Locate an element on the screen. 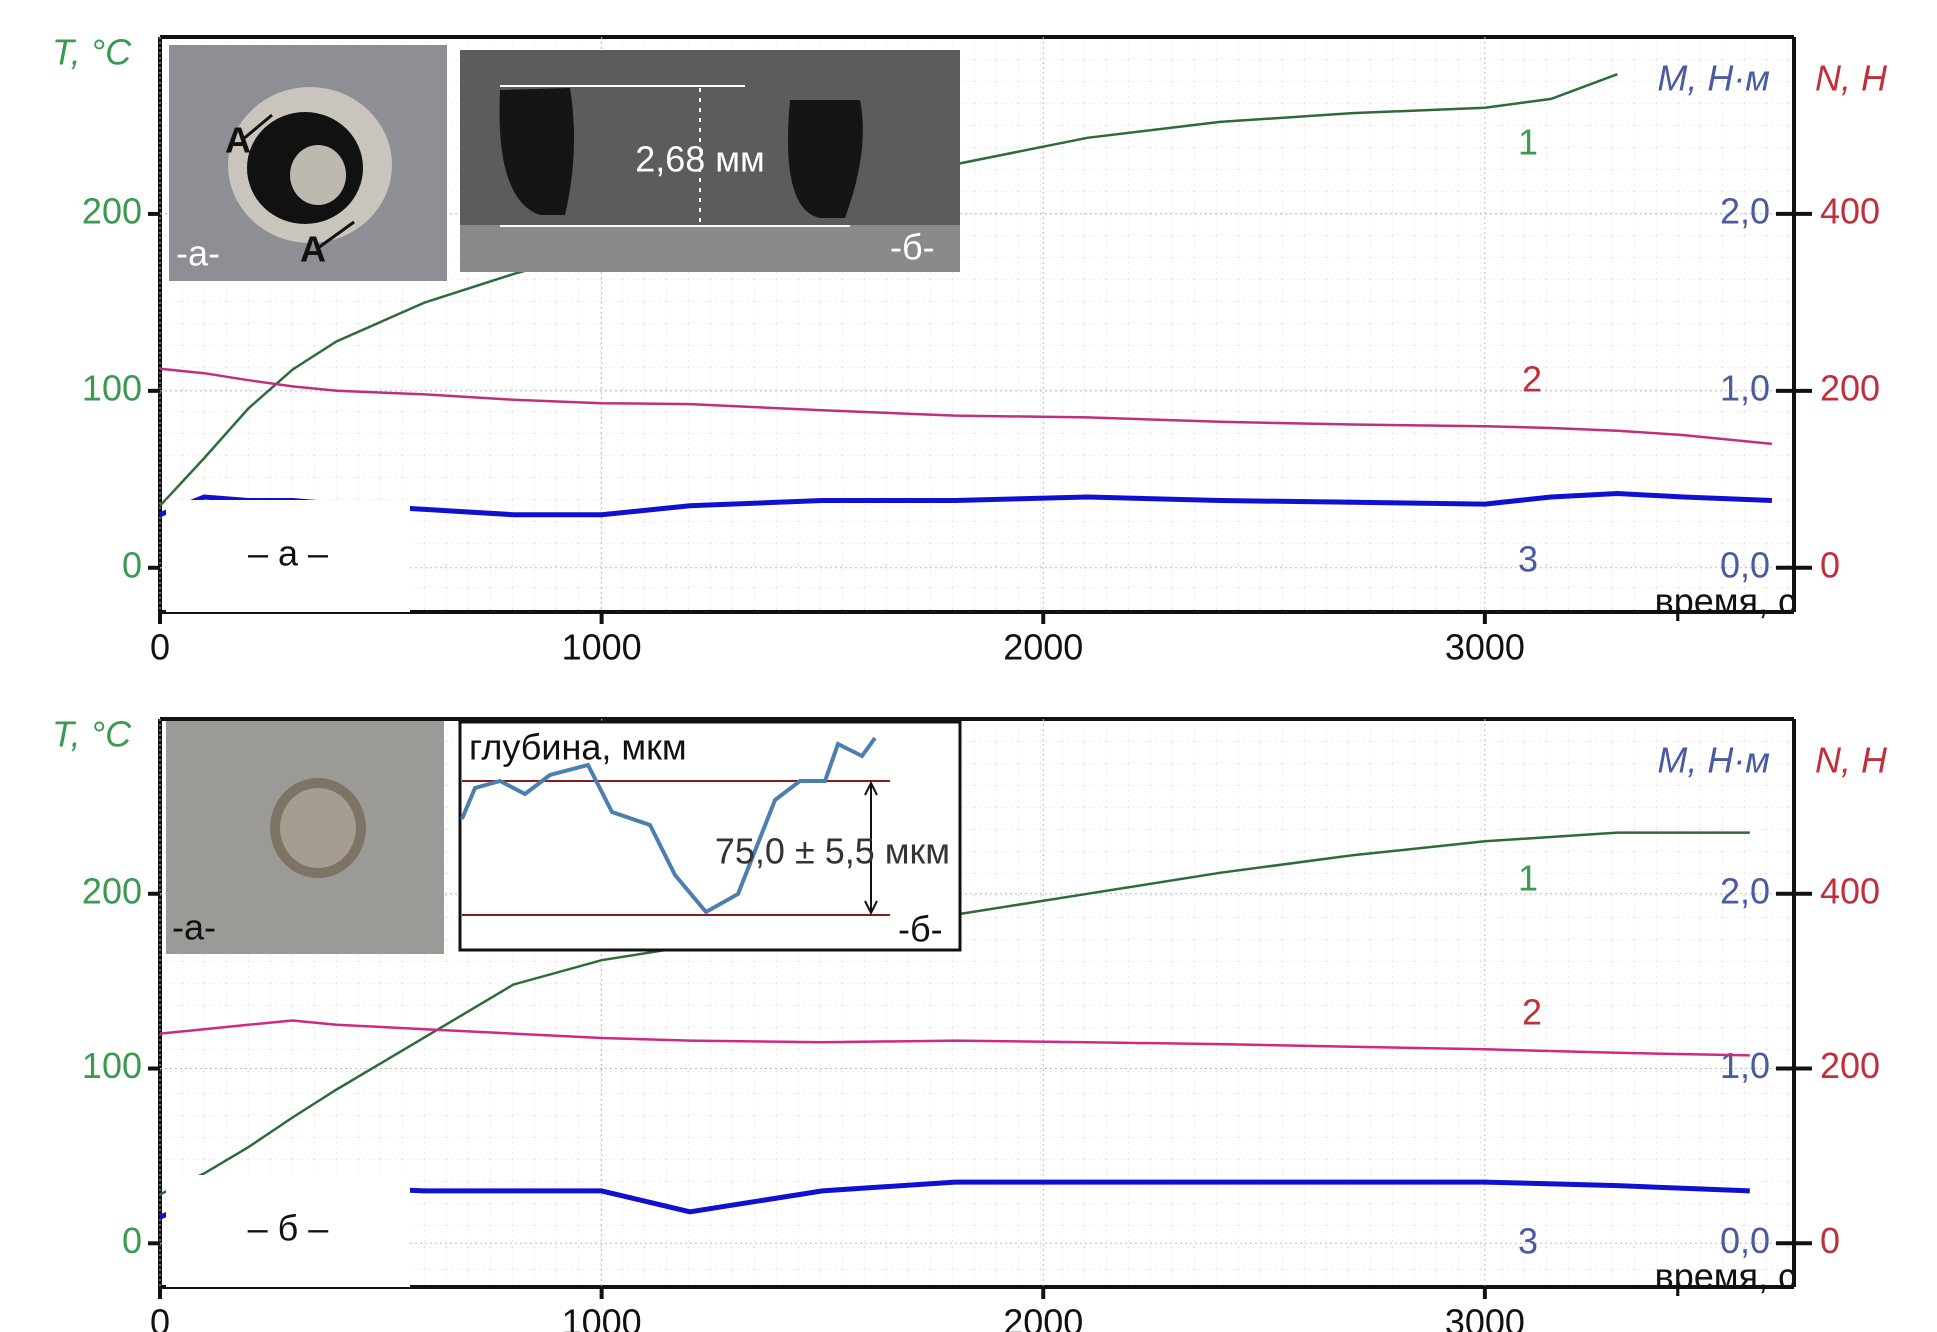 The width and height of the screenshot is (1937, 1332). profile-title: глубина, мкм is located at coordinates (578, 747).